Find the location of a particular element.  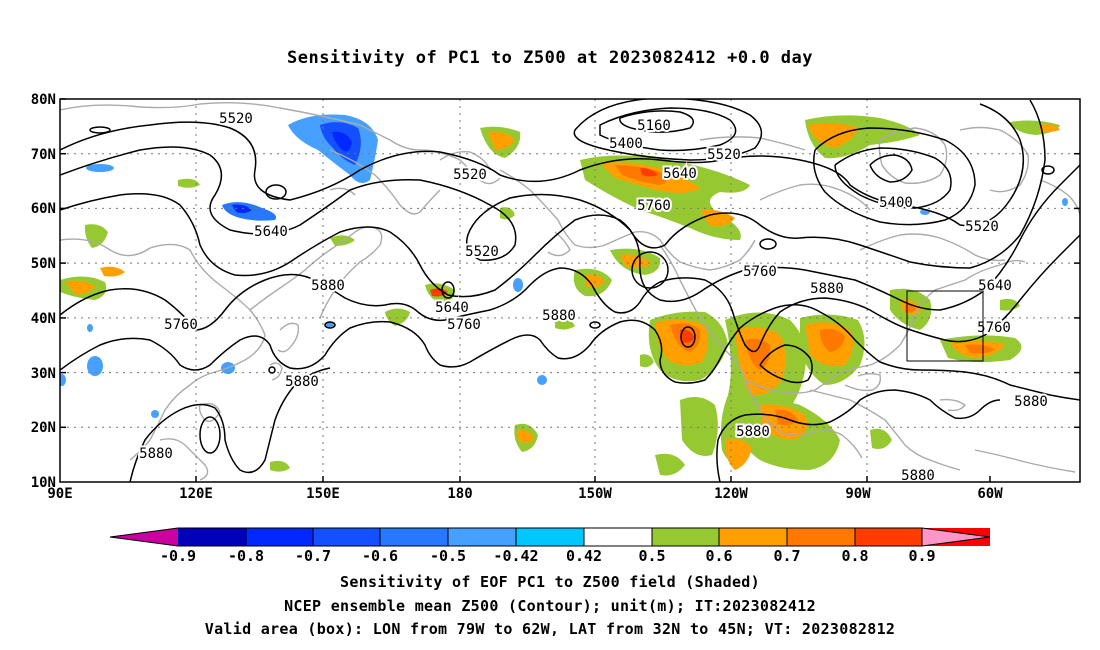

lat-label-40n: 40N is located at coordinates (43, 319).